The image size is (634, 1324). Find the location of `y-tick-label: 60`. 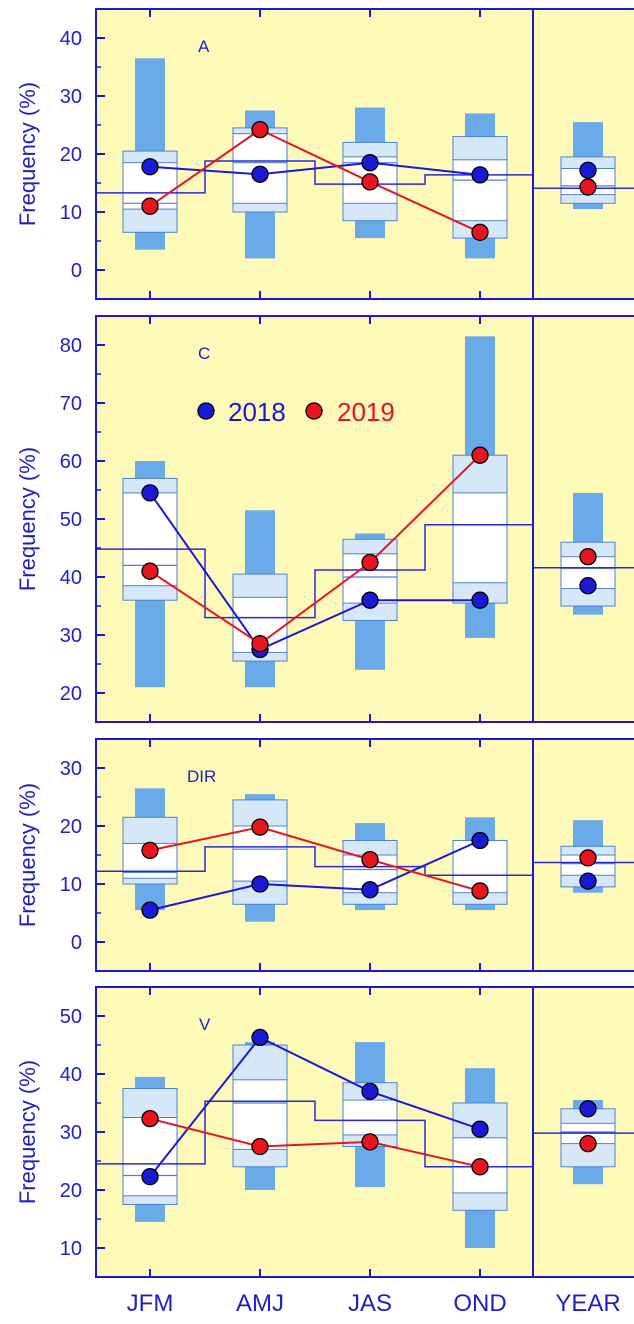

y-tick-label: 60 is located at coordinates (71, 462).